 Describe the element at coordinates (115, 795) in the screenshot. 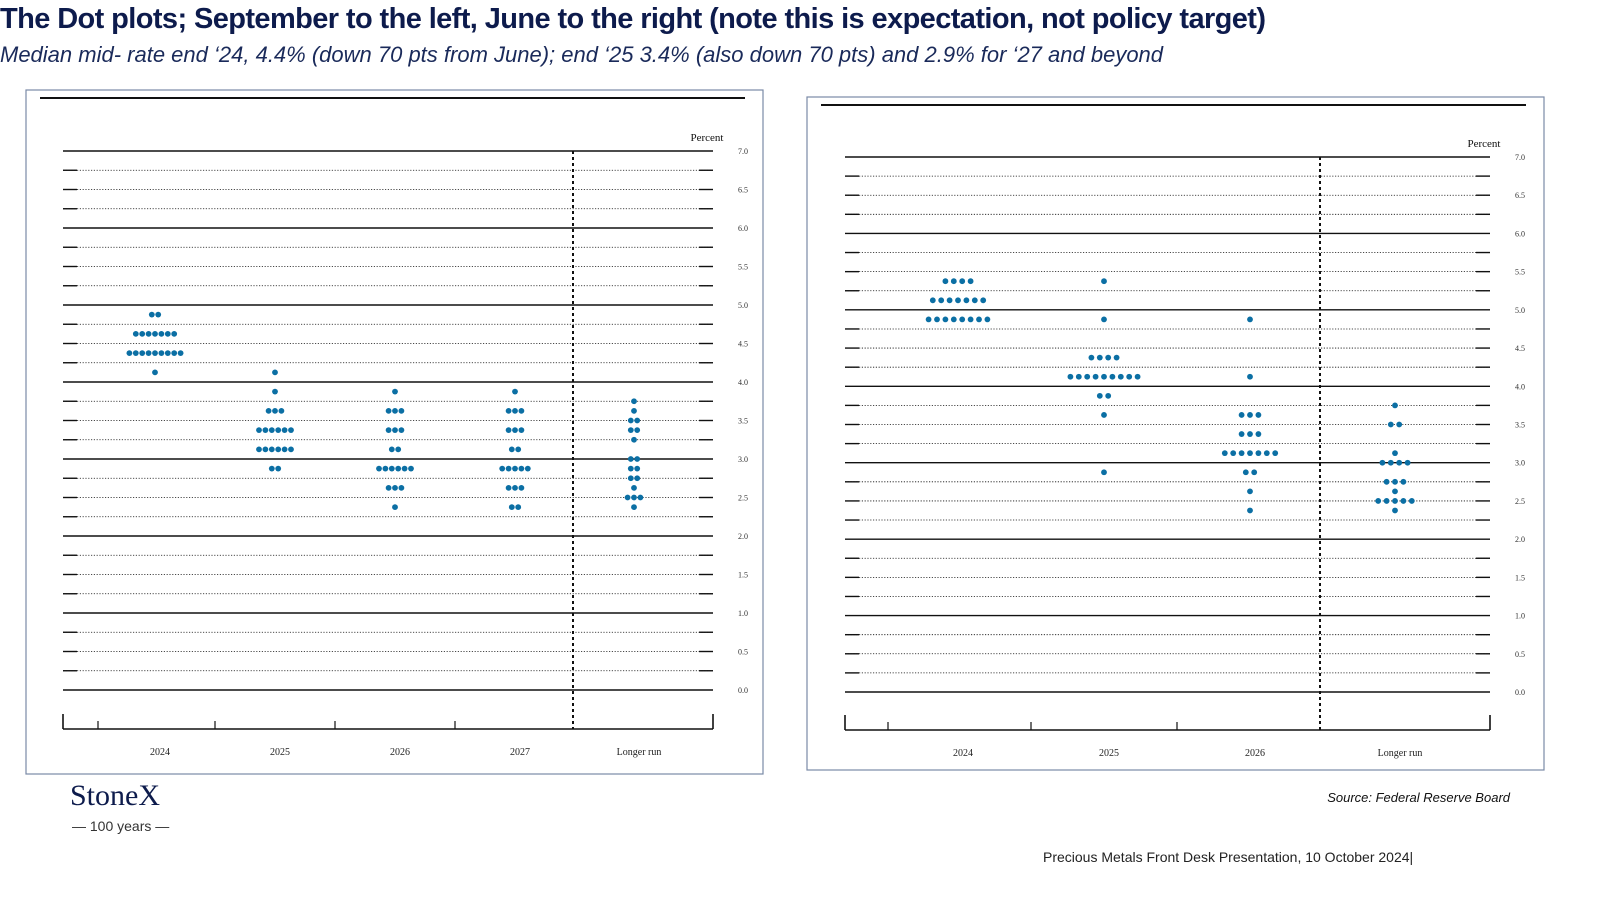

I see `logo: StoneX` at that location.